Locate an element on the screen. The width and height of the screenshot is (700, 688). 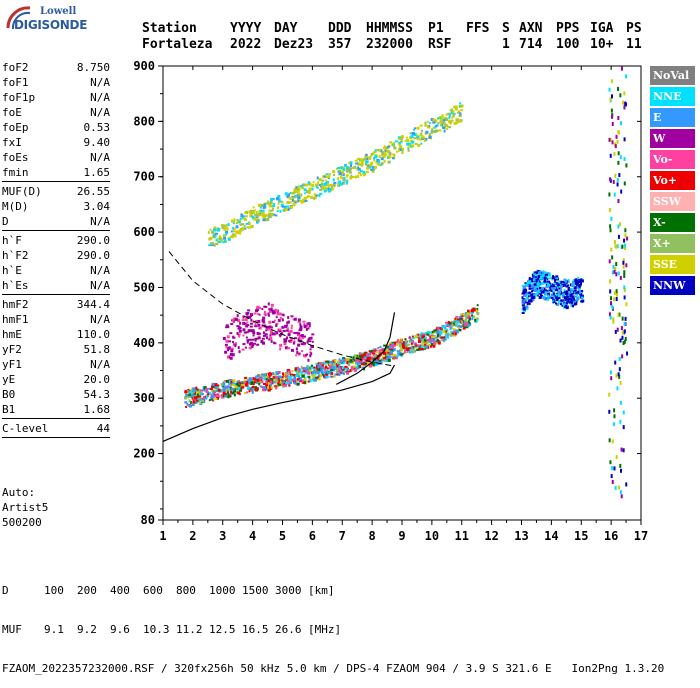
param-value: 44 is located at coordinates (103, 428).